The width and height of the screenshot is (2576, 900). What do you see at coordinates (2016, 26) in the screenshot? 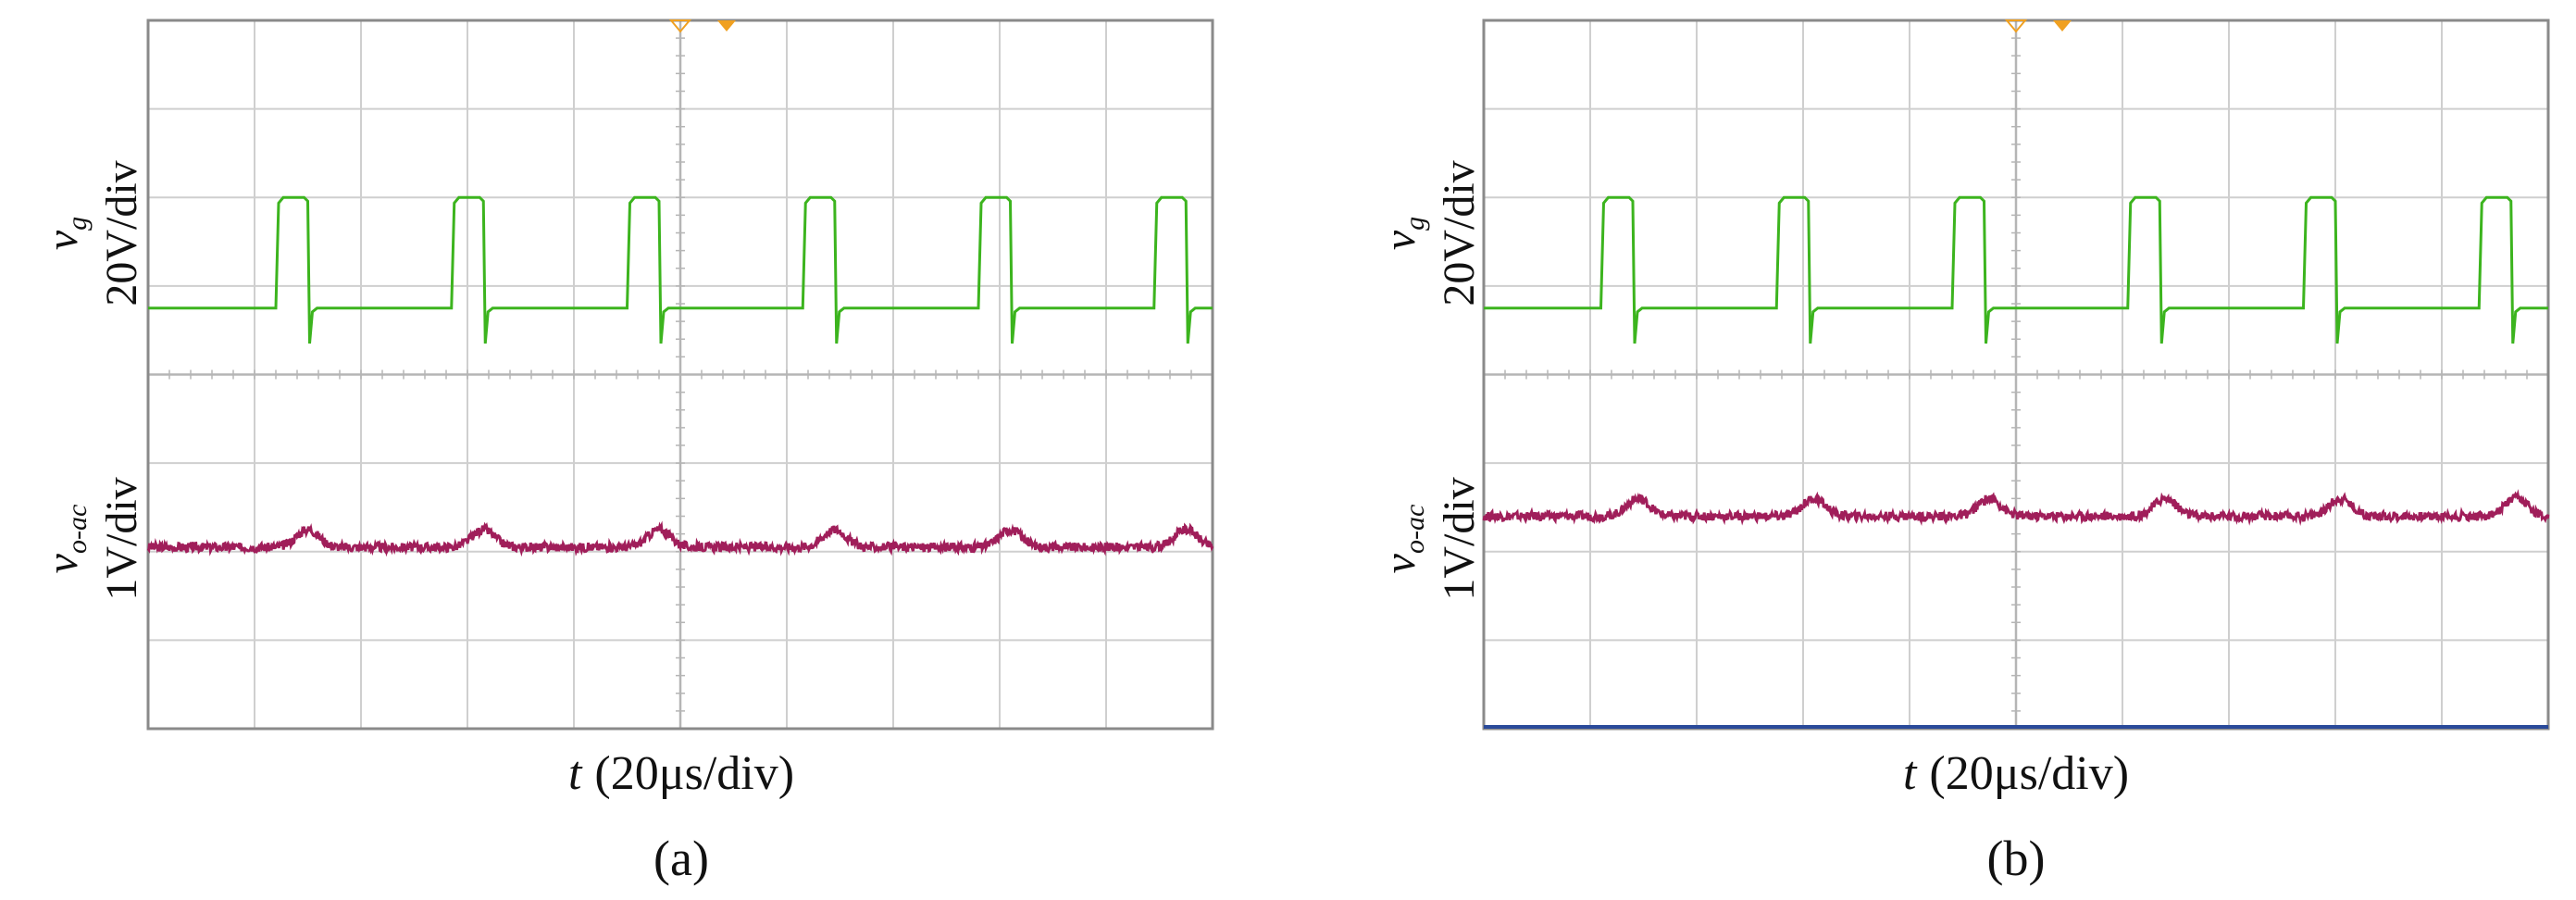
I see `trigger-marker-hollow-b` at bounding box center [2016, 26].